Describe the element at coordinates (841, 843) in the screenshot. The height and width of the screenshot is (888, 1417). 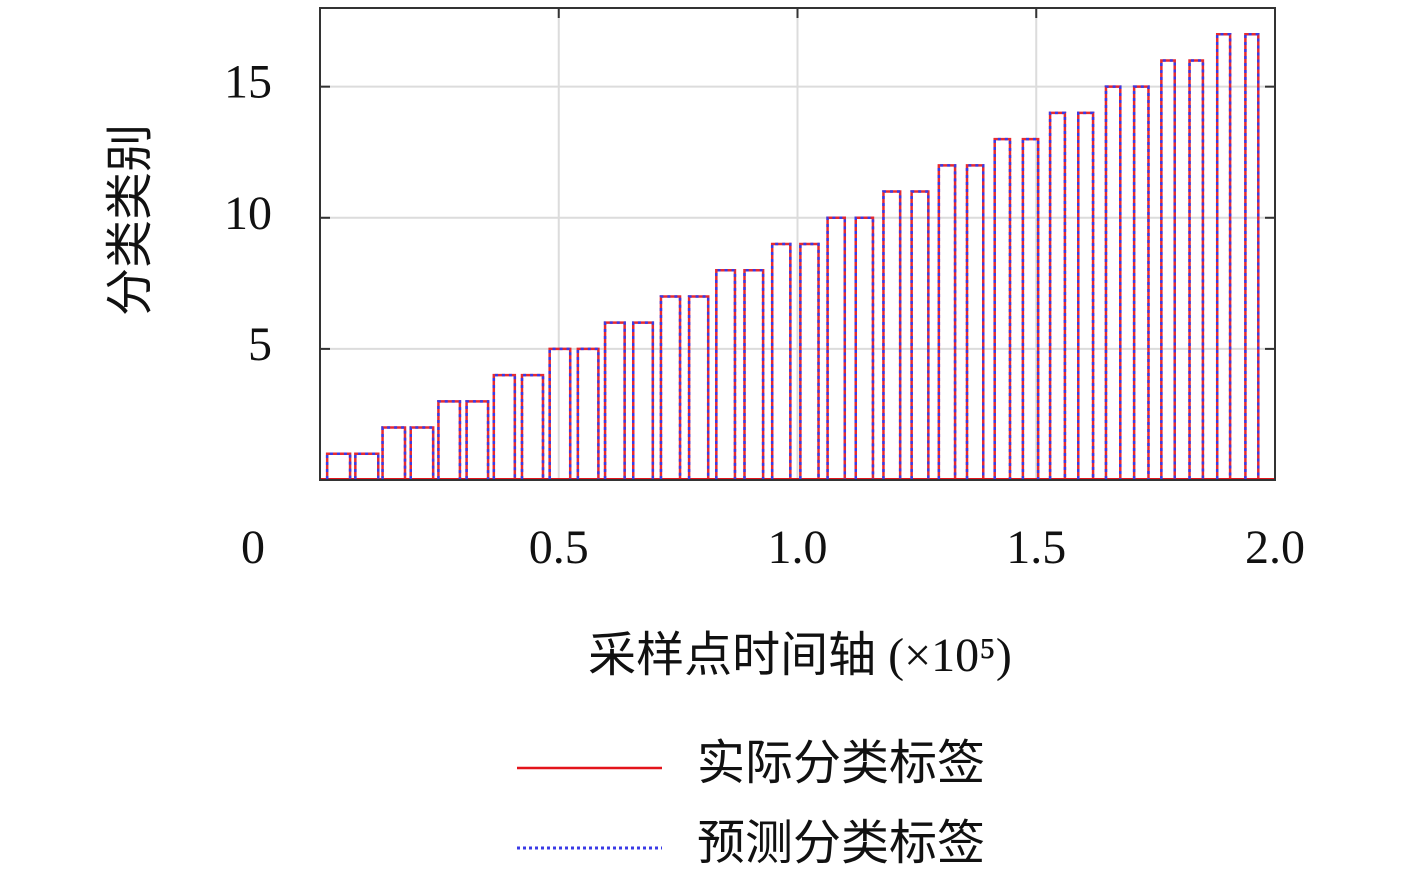
I see `legend-label: 预测分类标签` at that location.